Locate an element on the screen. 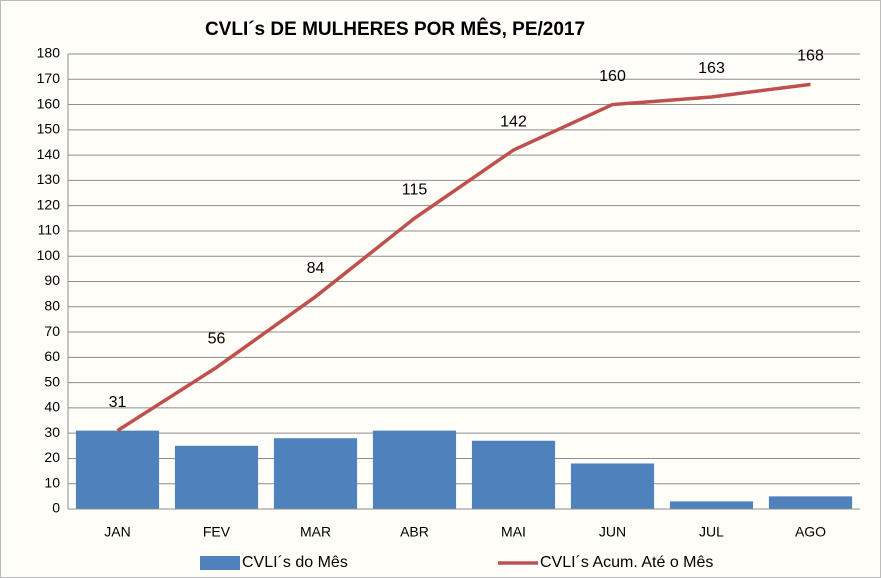 This screenshot has height=578, width=881. x-tick-label: FEV is located at coordinates (217, 532).